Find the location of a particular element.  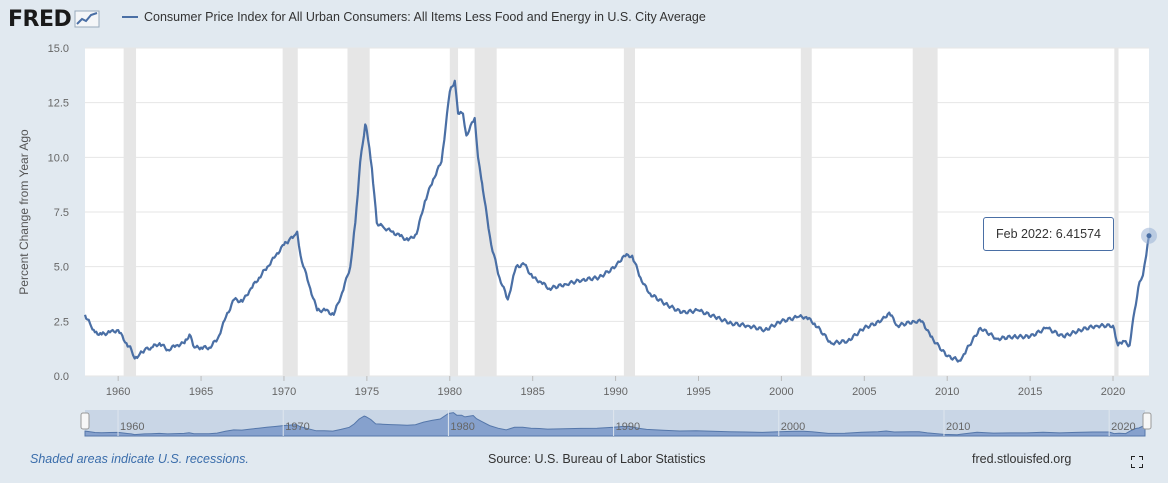

x-tick-label: 1985 is located at coordinates (532, 392).